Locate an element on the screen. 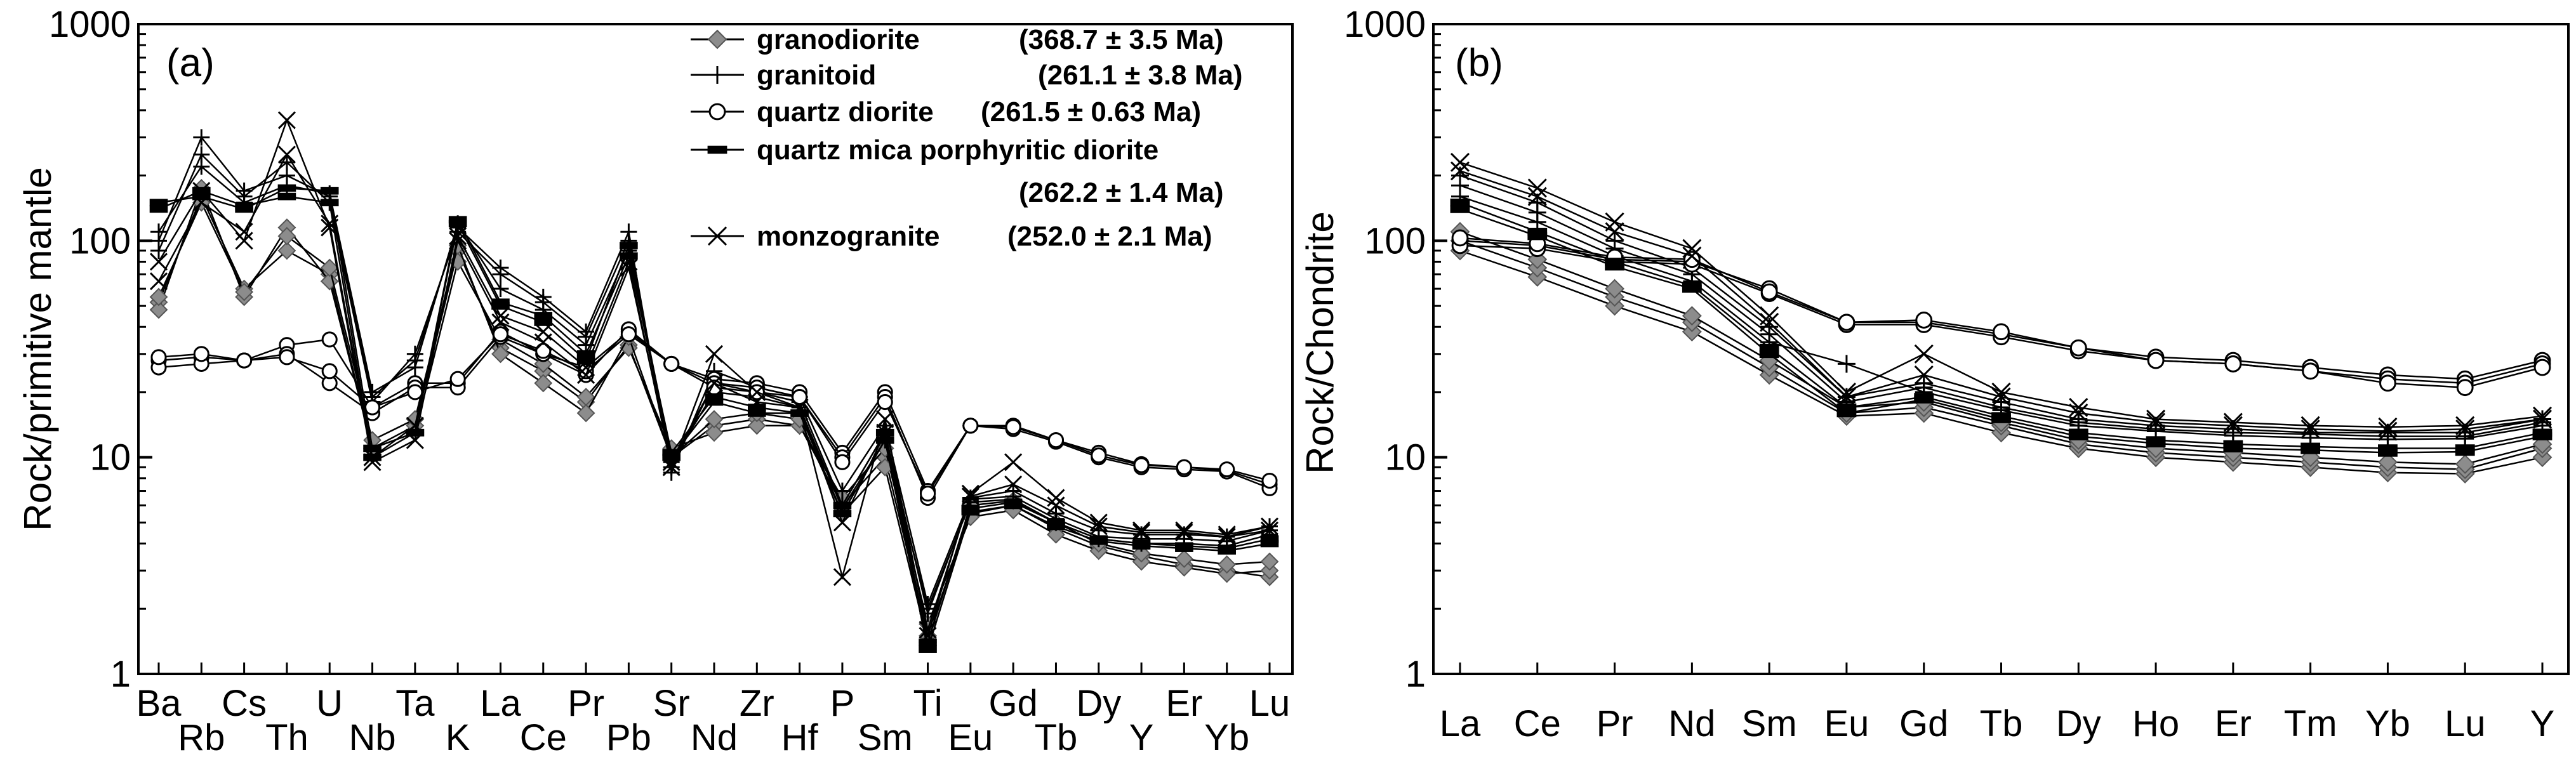 The width and height of the screenshot is (2576, 778). x-category-label: Ho is located at coordinates (2155, 723).